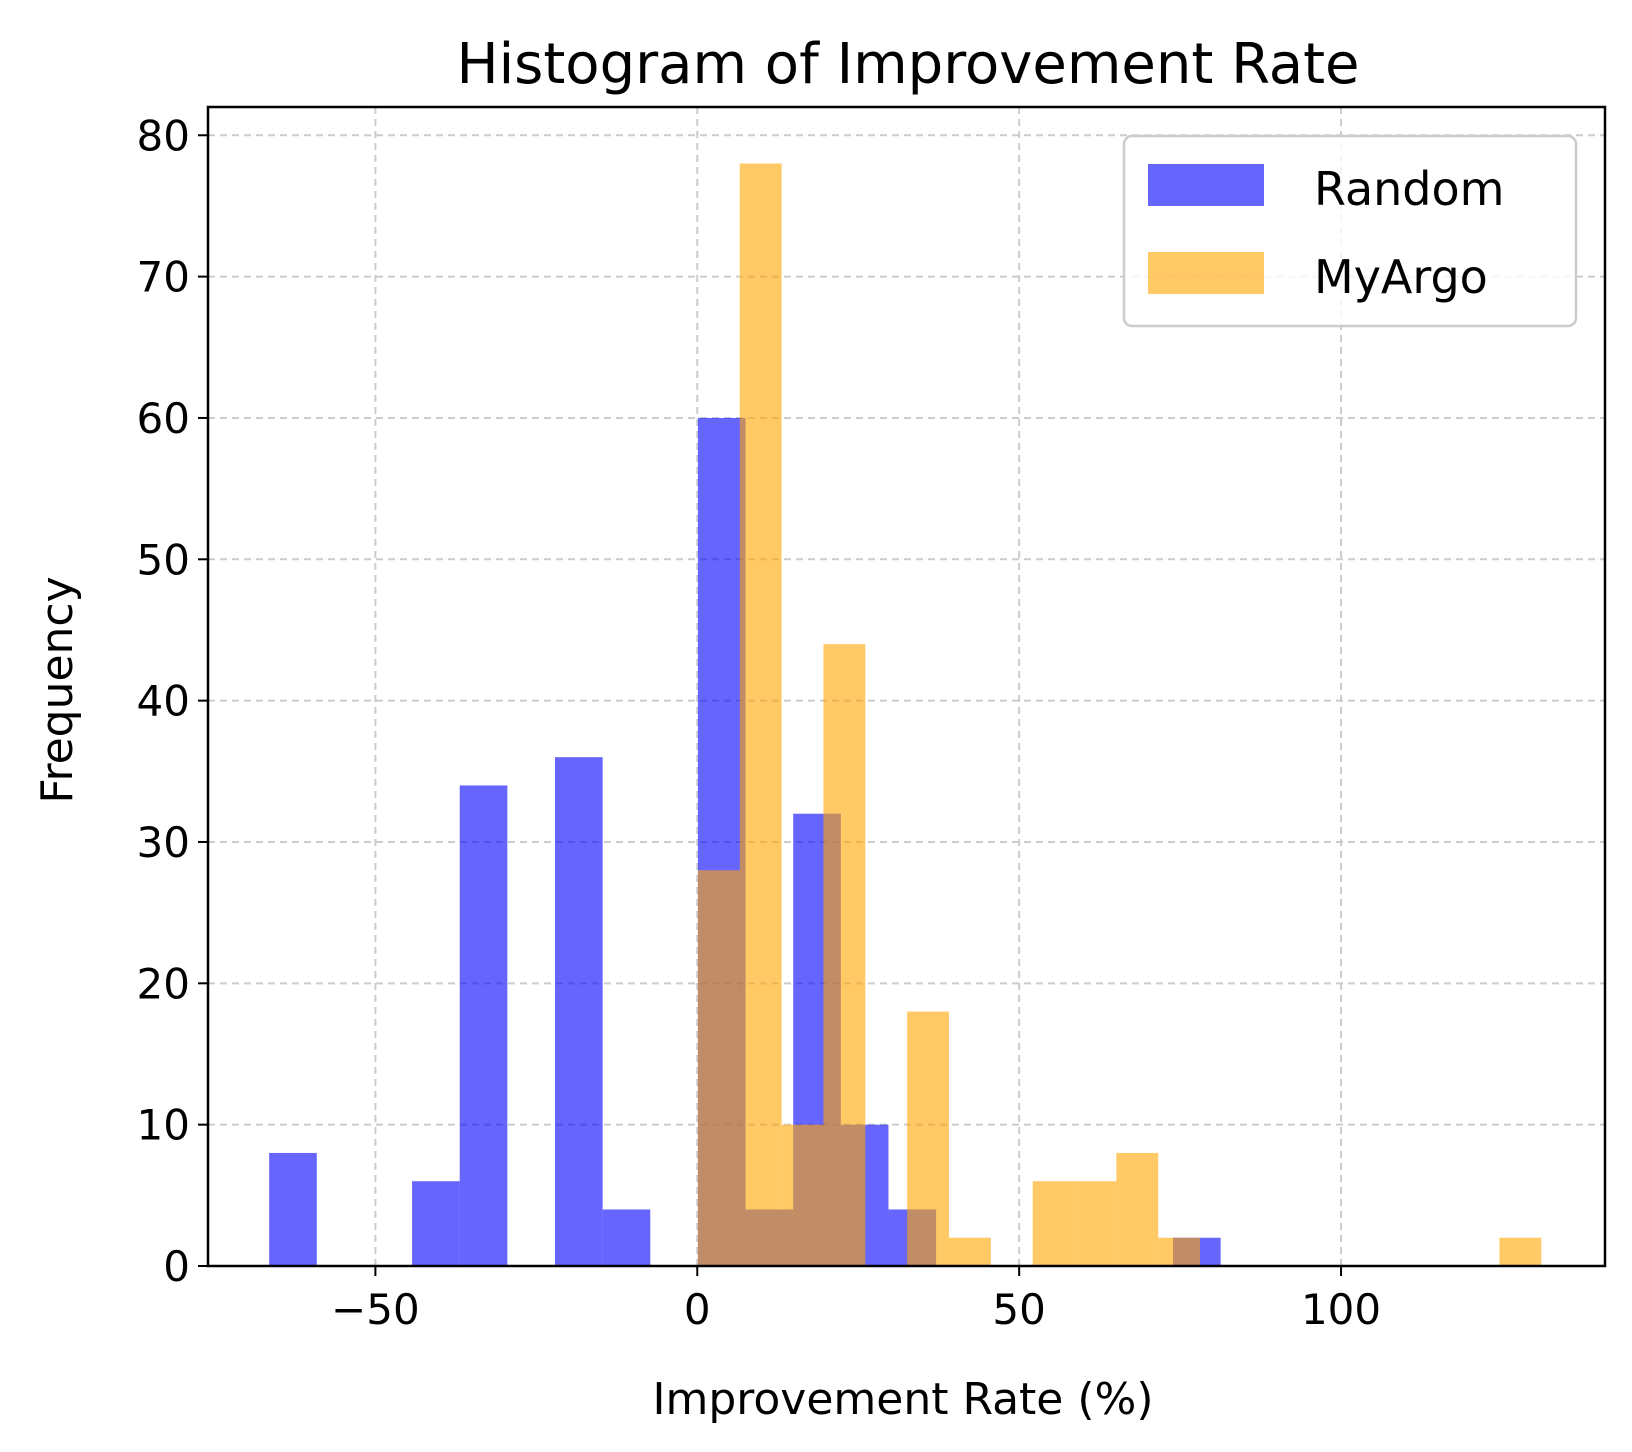 The height and width of the screenshot is (1452, 1632). What do you see at coordinates (163, 842) in the screenshot?
I see `y-tick-label: 30` at bounding box center [163, 842].